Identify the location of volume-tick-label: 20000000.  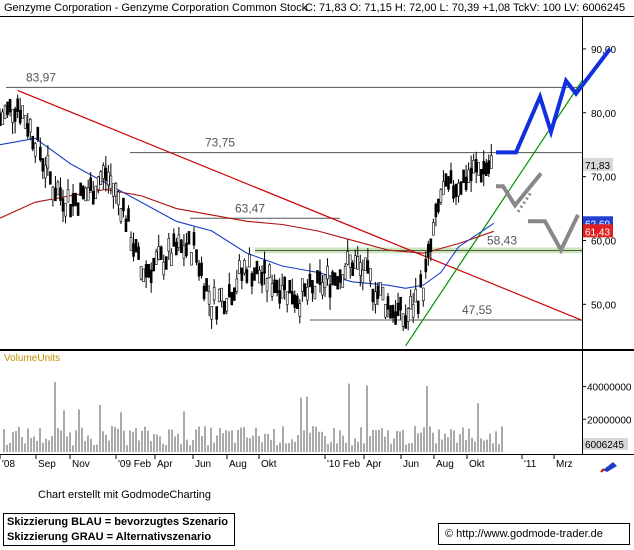
(609, 420).